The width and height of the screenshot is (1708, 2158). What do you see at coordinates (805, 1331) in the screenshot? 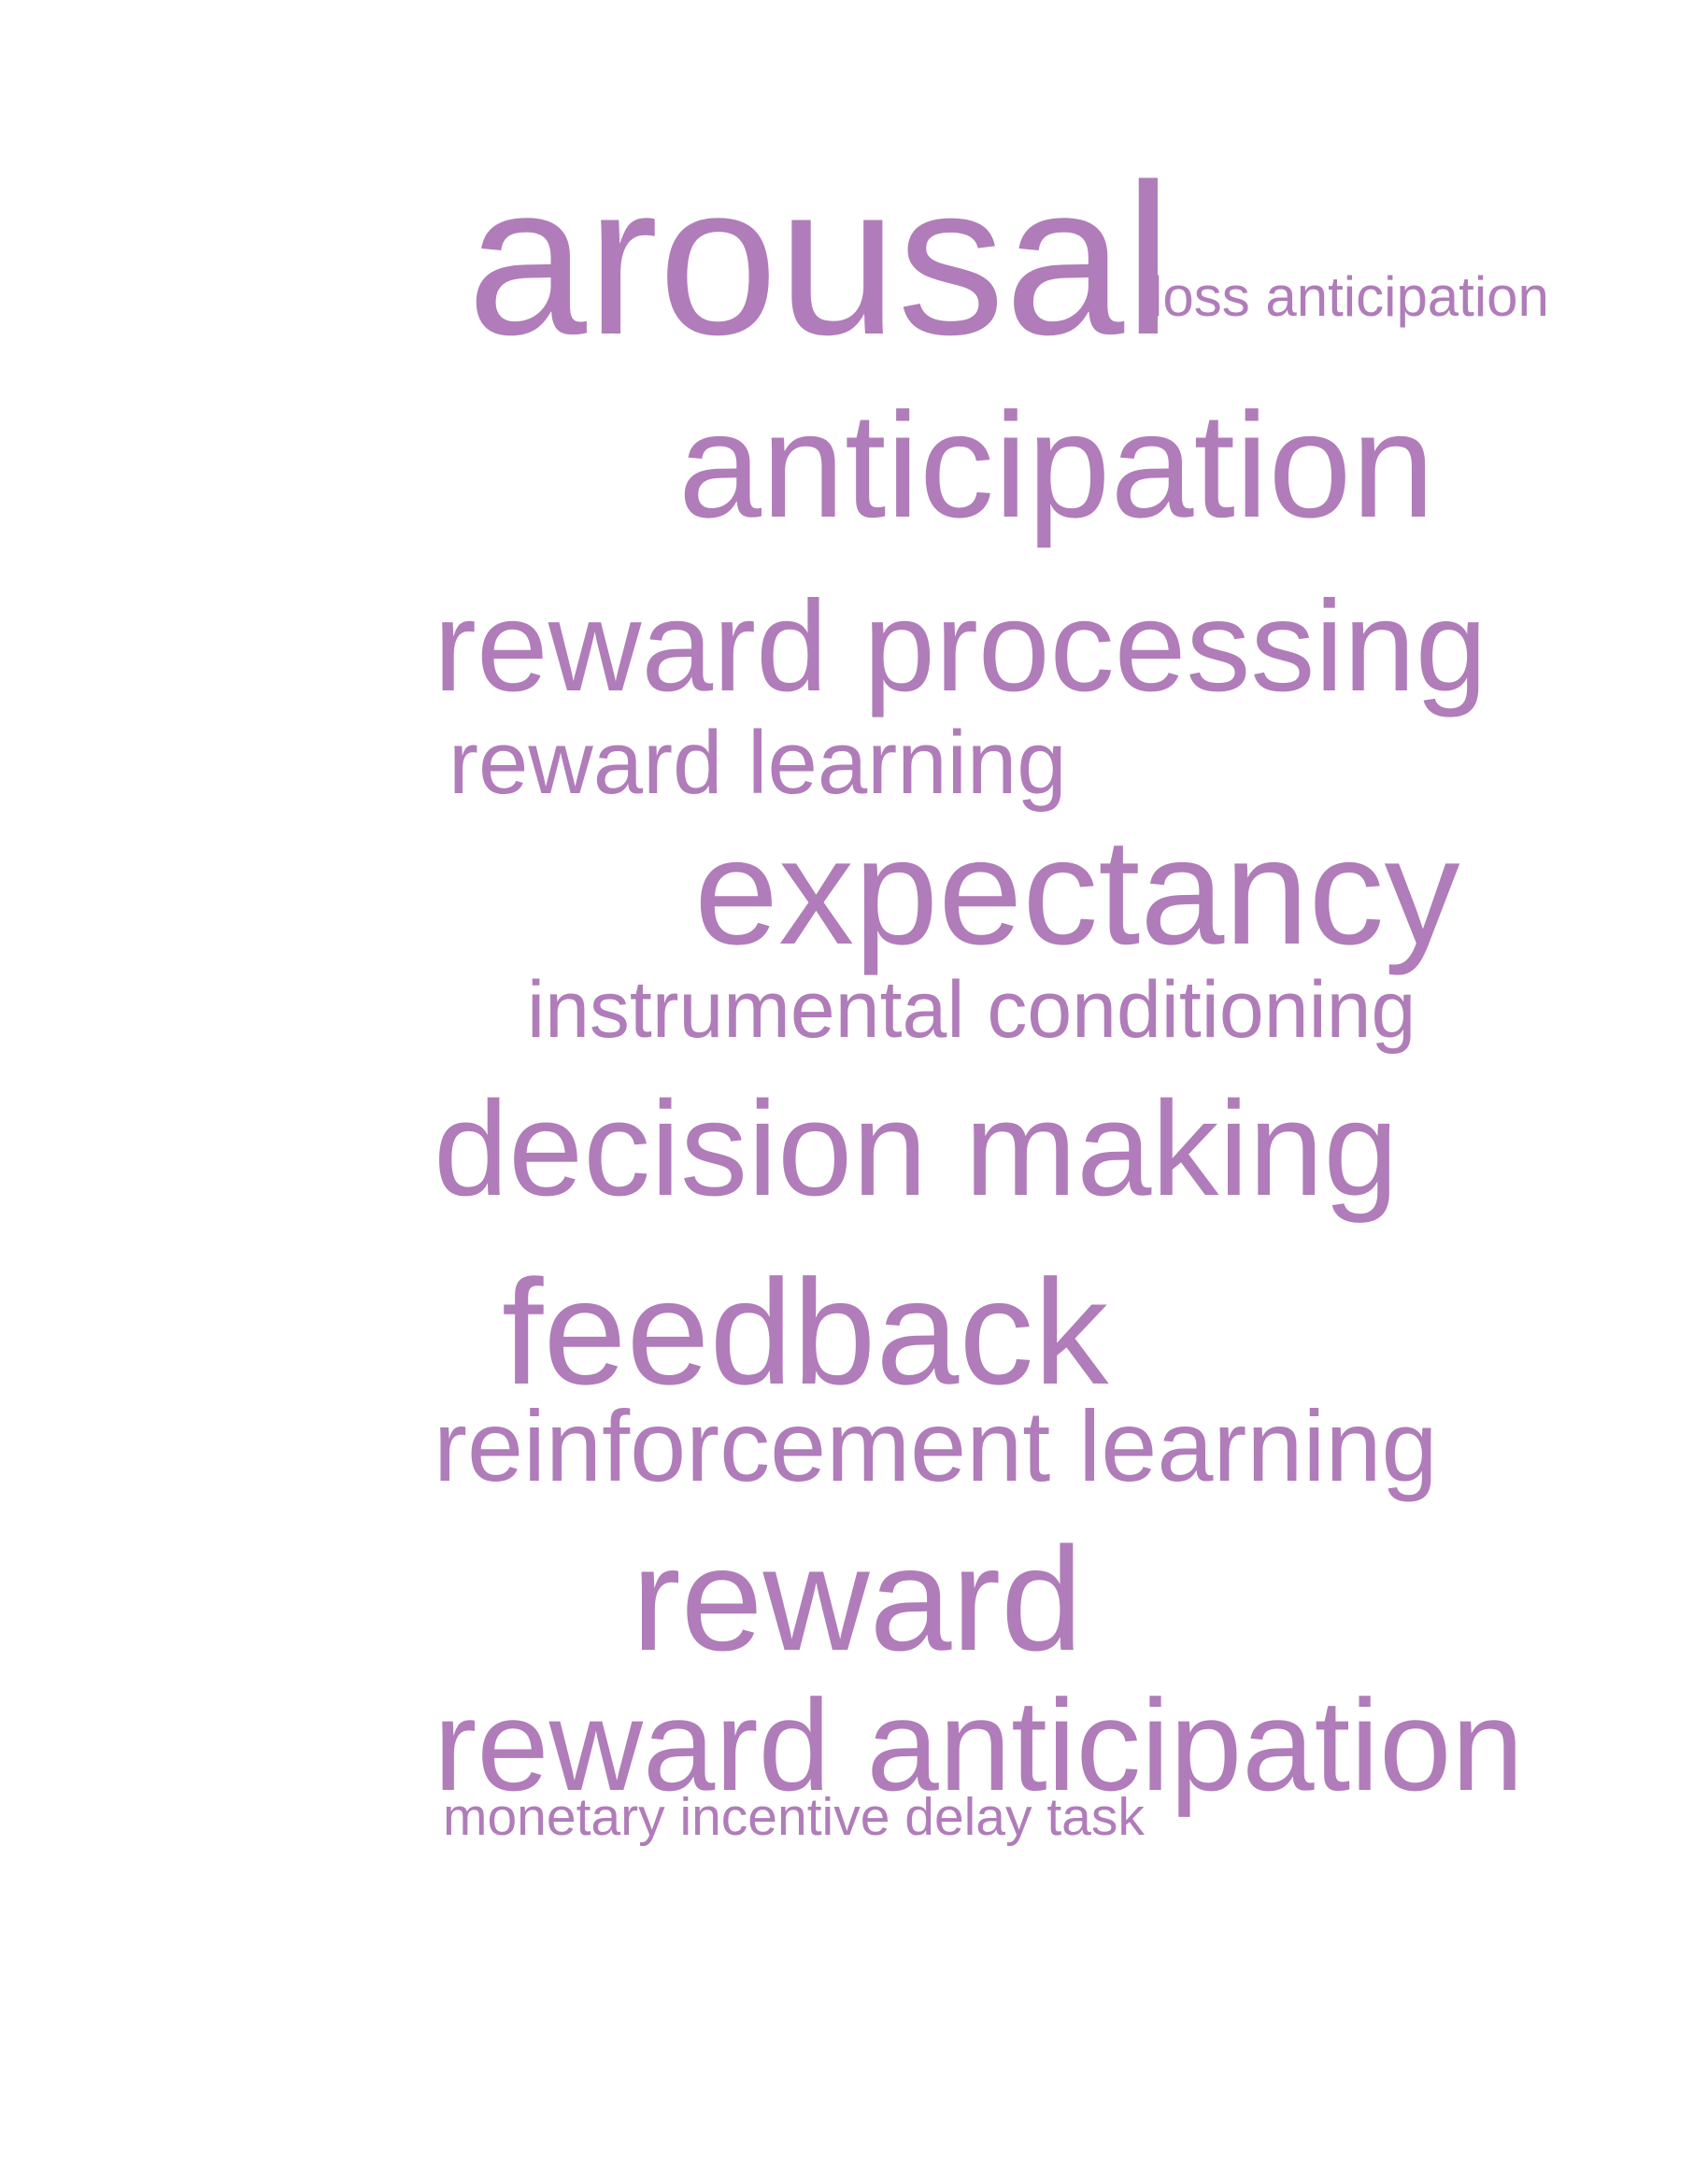
I see `word-feedback: feedback` at bounding box center [805, 1331].